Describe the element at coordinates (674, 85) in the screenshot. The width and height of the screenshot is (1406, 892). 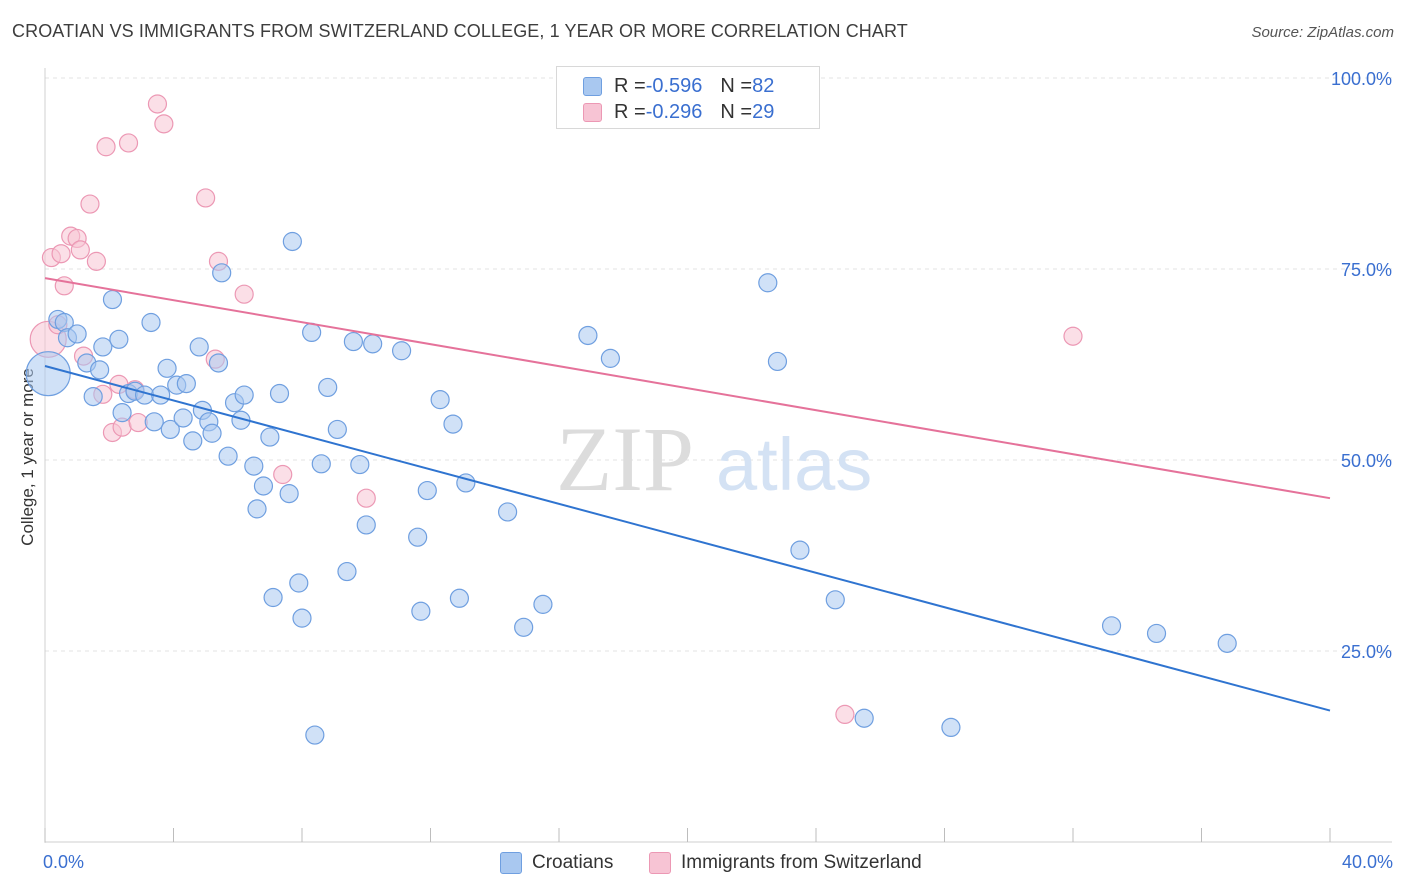
I see `legend-r-value: -0.596` at that location.